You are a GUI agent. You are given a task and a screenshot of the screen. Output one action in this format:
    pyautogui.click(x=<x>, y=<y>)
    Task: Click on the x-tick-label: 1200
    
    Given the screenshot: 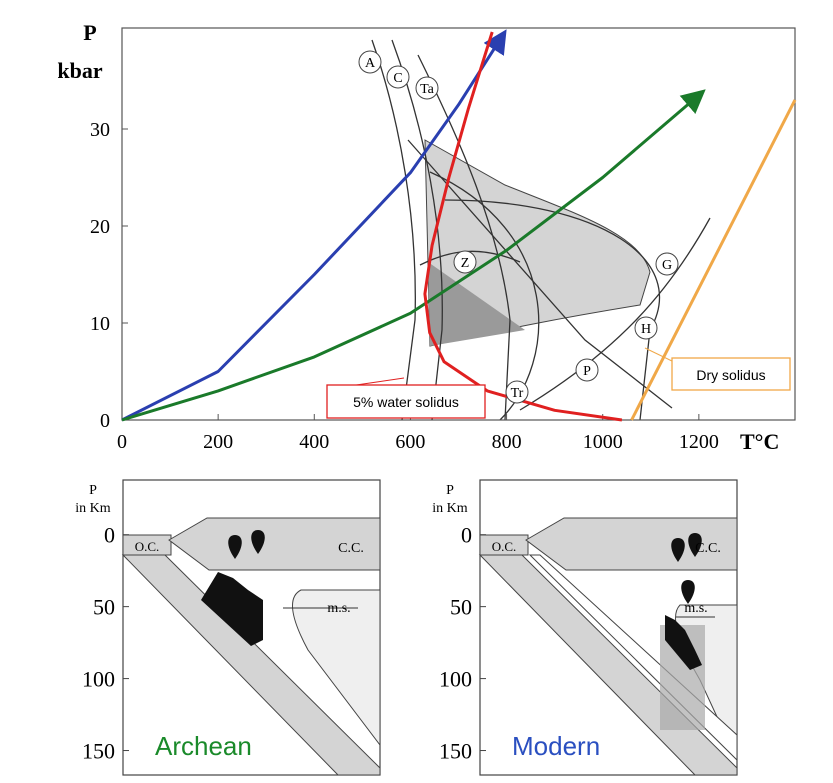 What is the action you would take?
    pyautogui.click(x=699, y=442)
    